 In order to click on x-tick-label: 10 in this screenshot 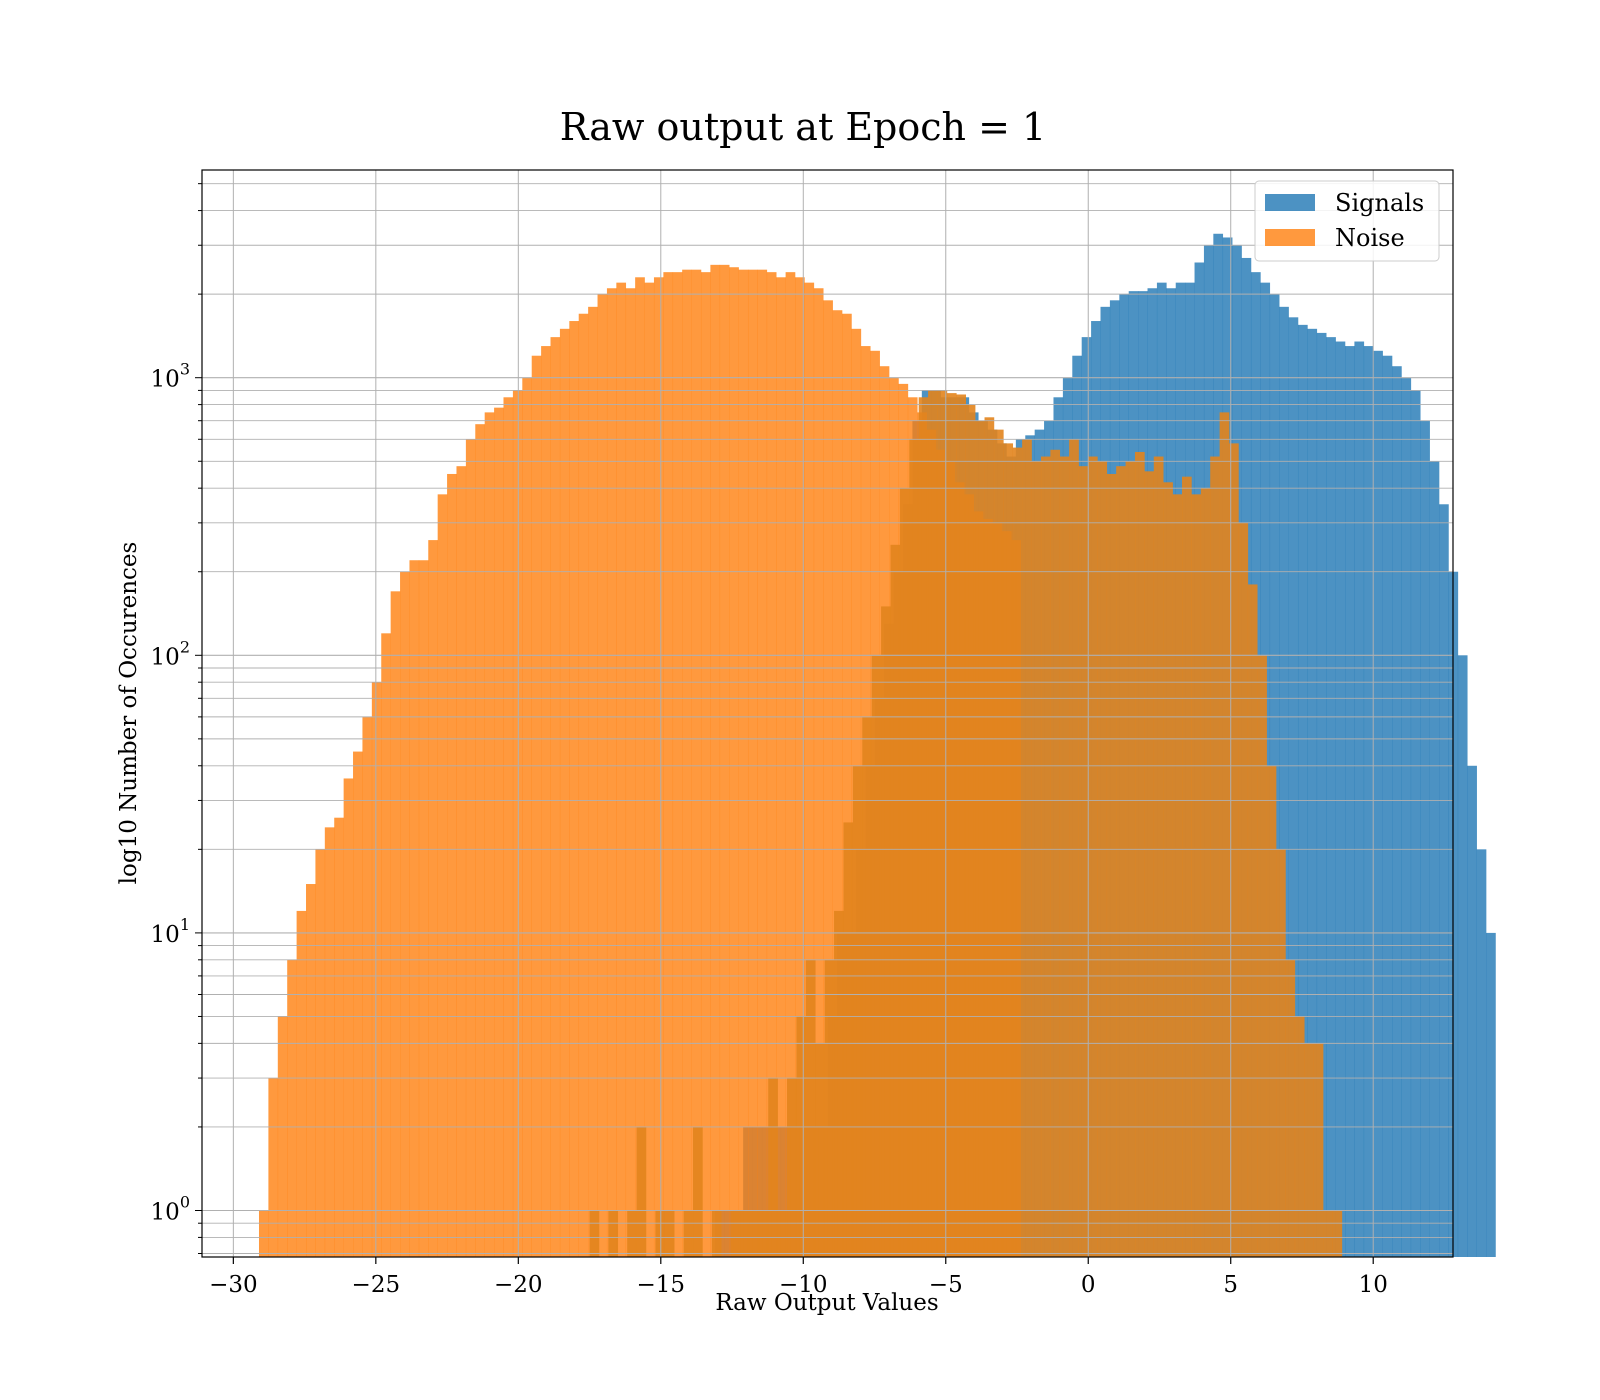, I will do `click(1373, 1285)`.